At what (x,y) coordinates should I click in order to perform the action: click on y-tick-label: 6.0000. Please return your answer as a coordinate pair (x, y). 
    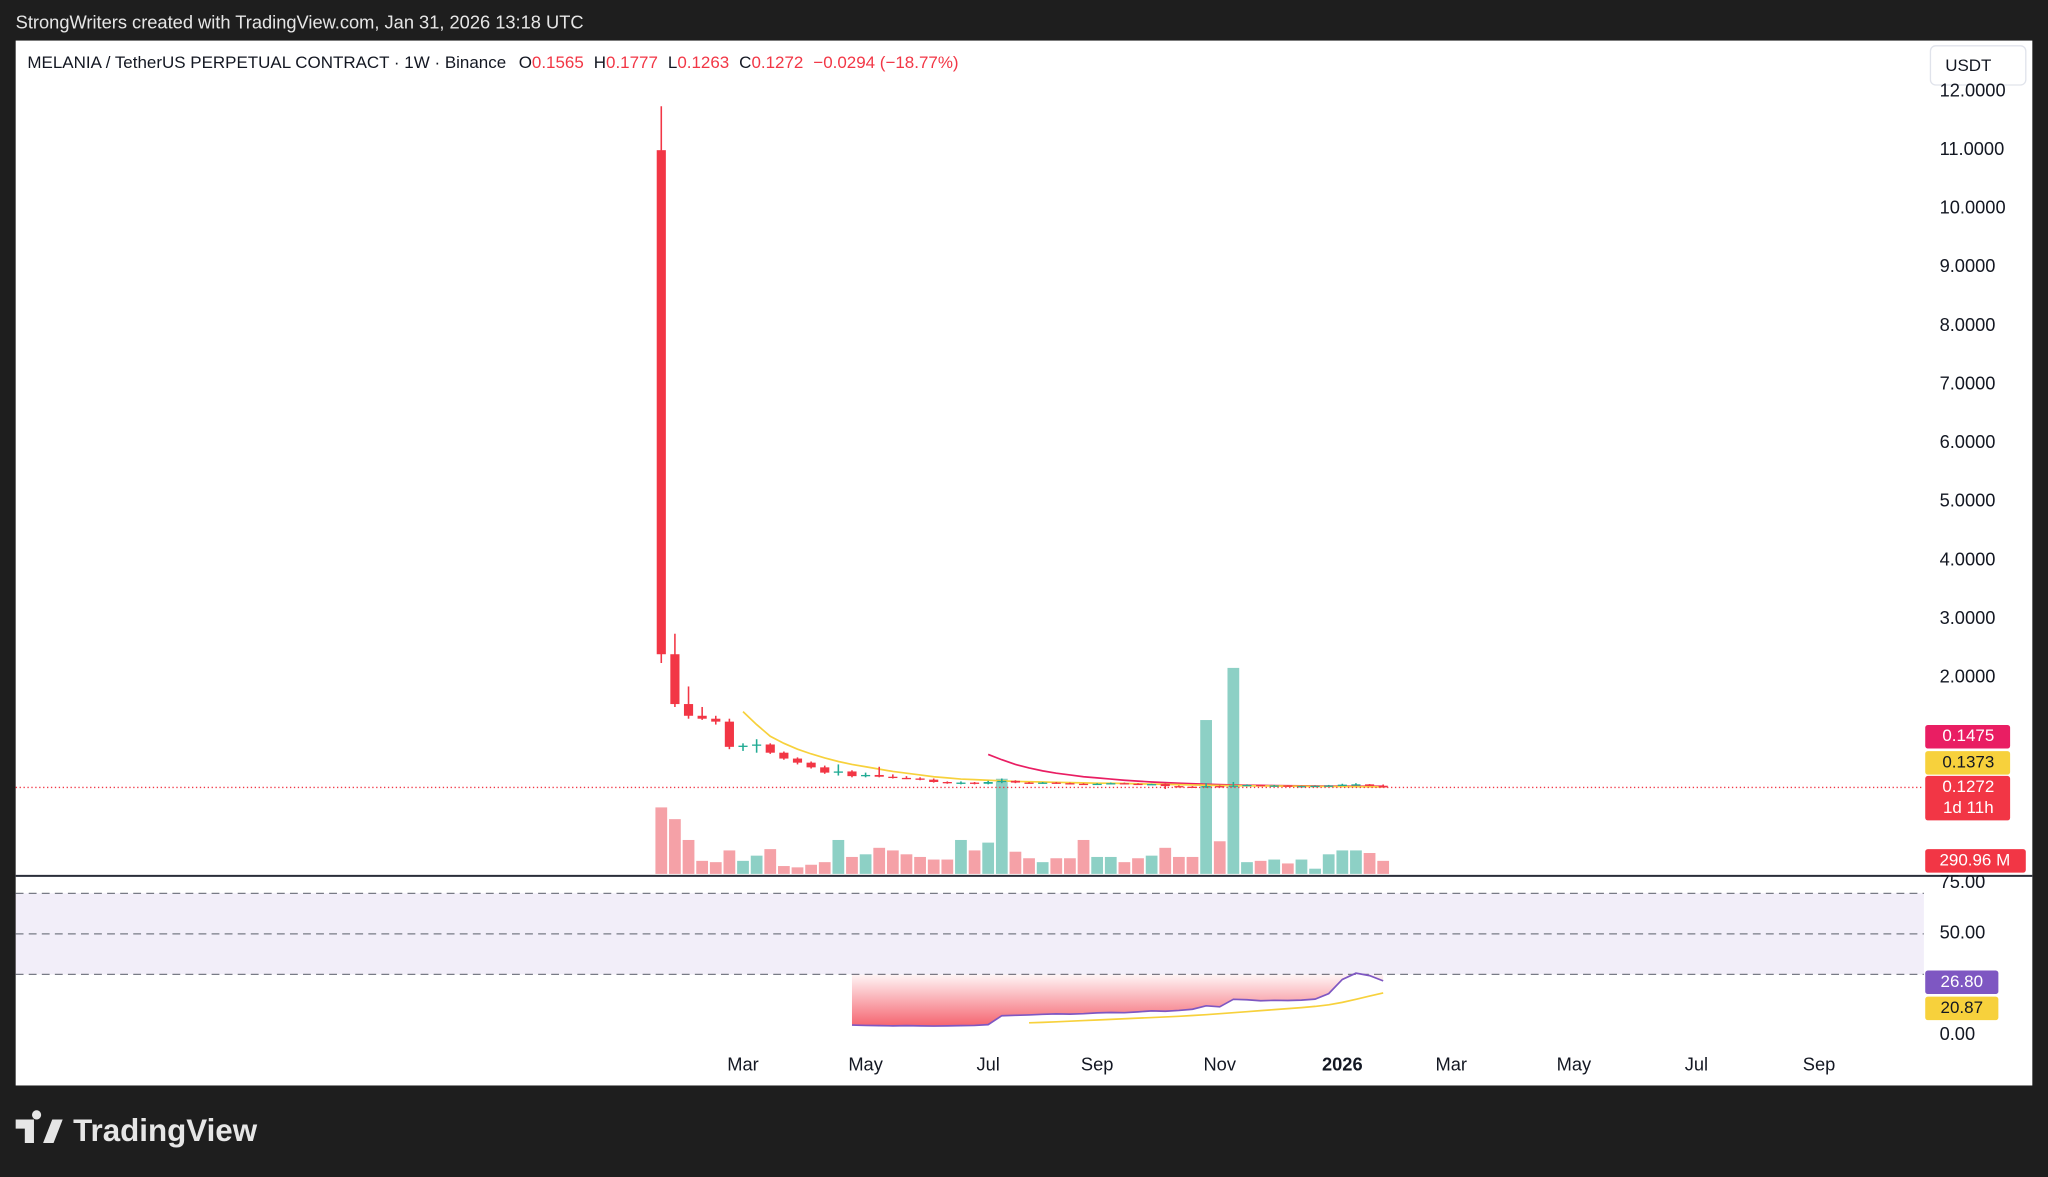
    Looking at the image, I should click on (1968, 441).